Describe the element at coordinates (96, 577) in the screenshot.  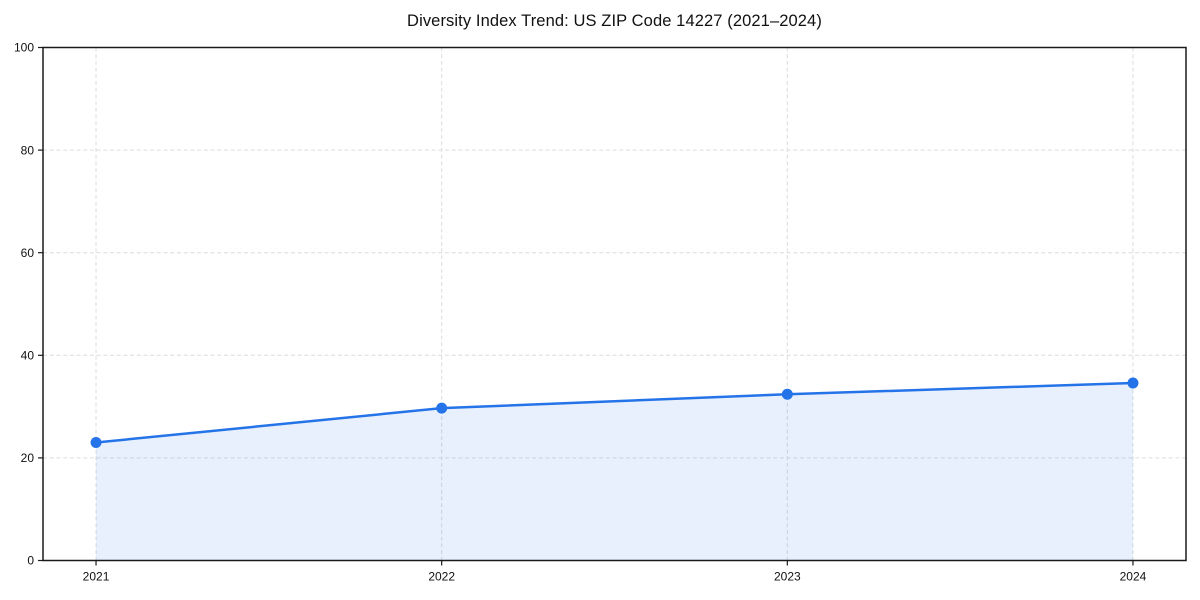
I see `x-tick-label: 2021` at that location.